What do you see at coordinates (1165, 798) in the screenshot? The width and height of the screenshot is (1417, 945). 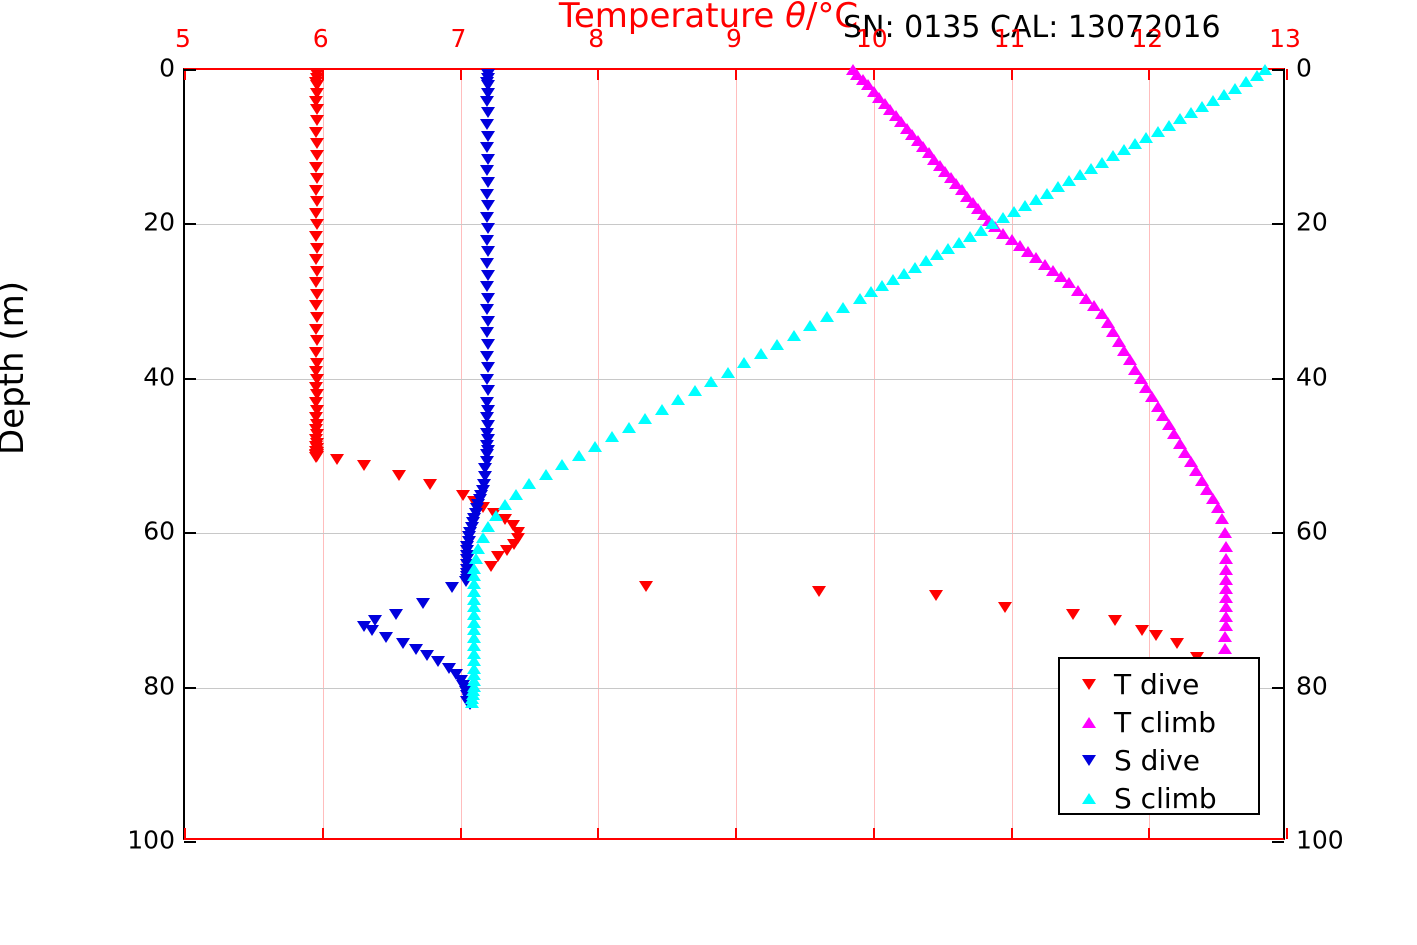 I see `legend-item-label: S climb` at bounding box center [1165, 798].